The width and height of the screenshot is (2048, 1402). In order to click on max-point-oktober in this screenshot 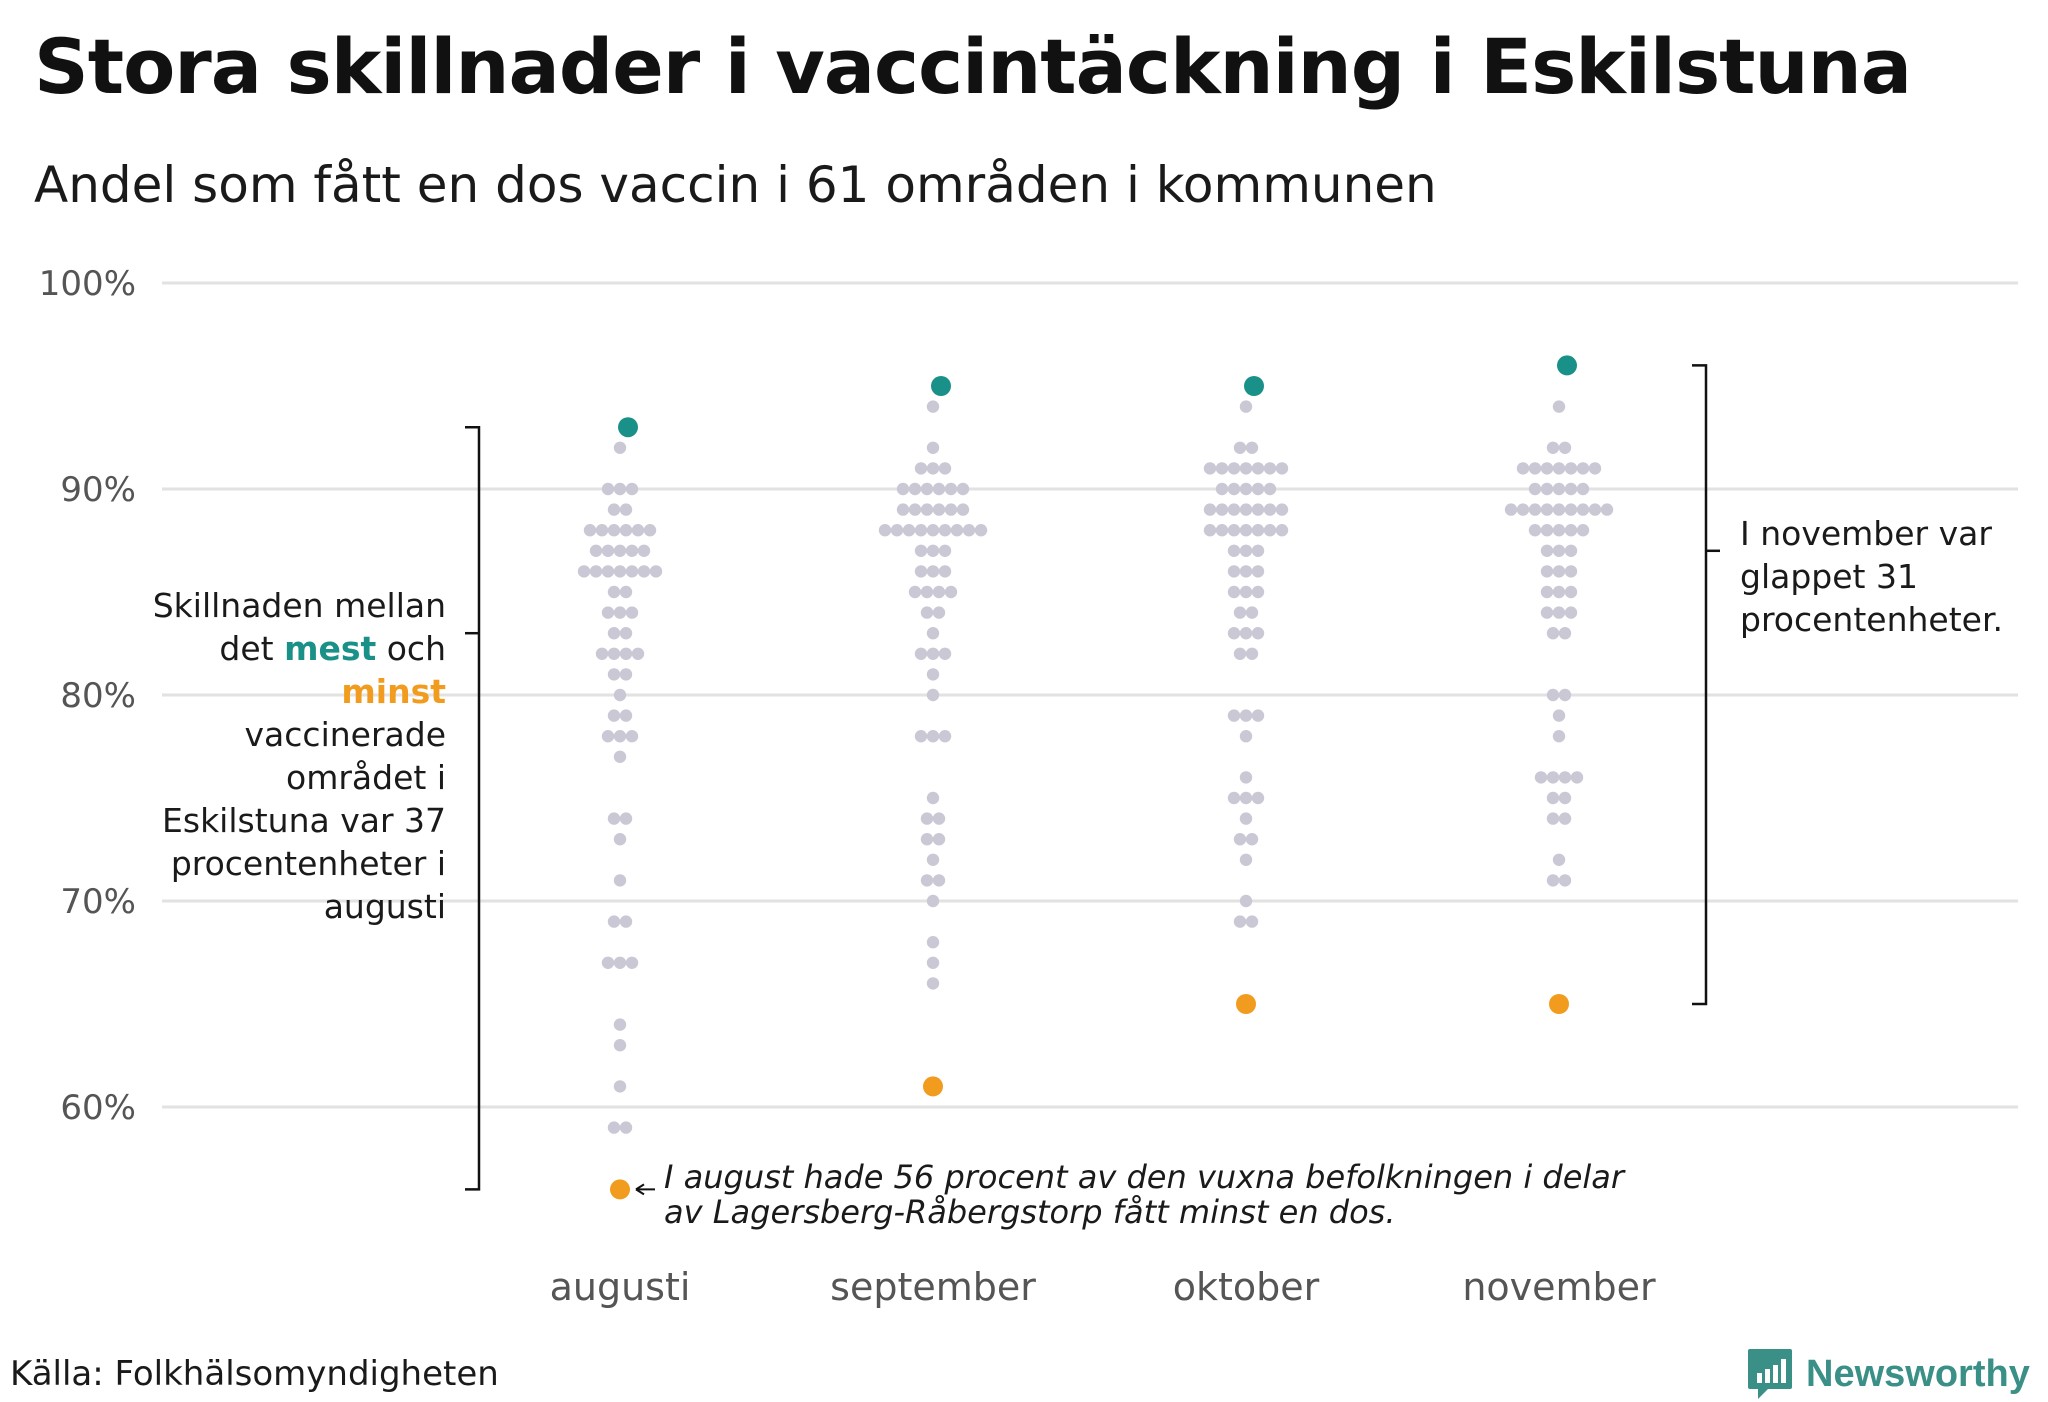, I will do `click(1254, 386)`.